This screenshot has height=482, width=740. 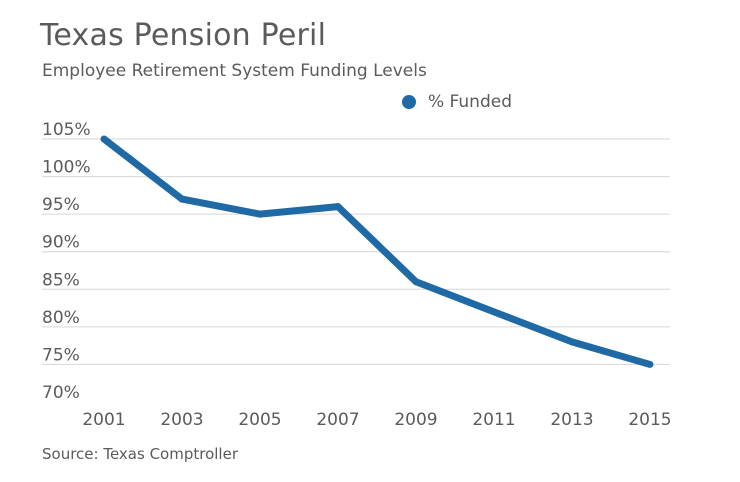 I want to click on y-tick-label: 105%, so click(x=66, y=130).